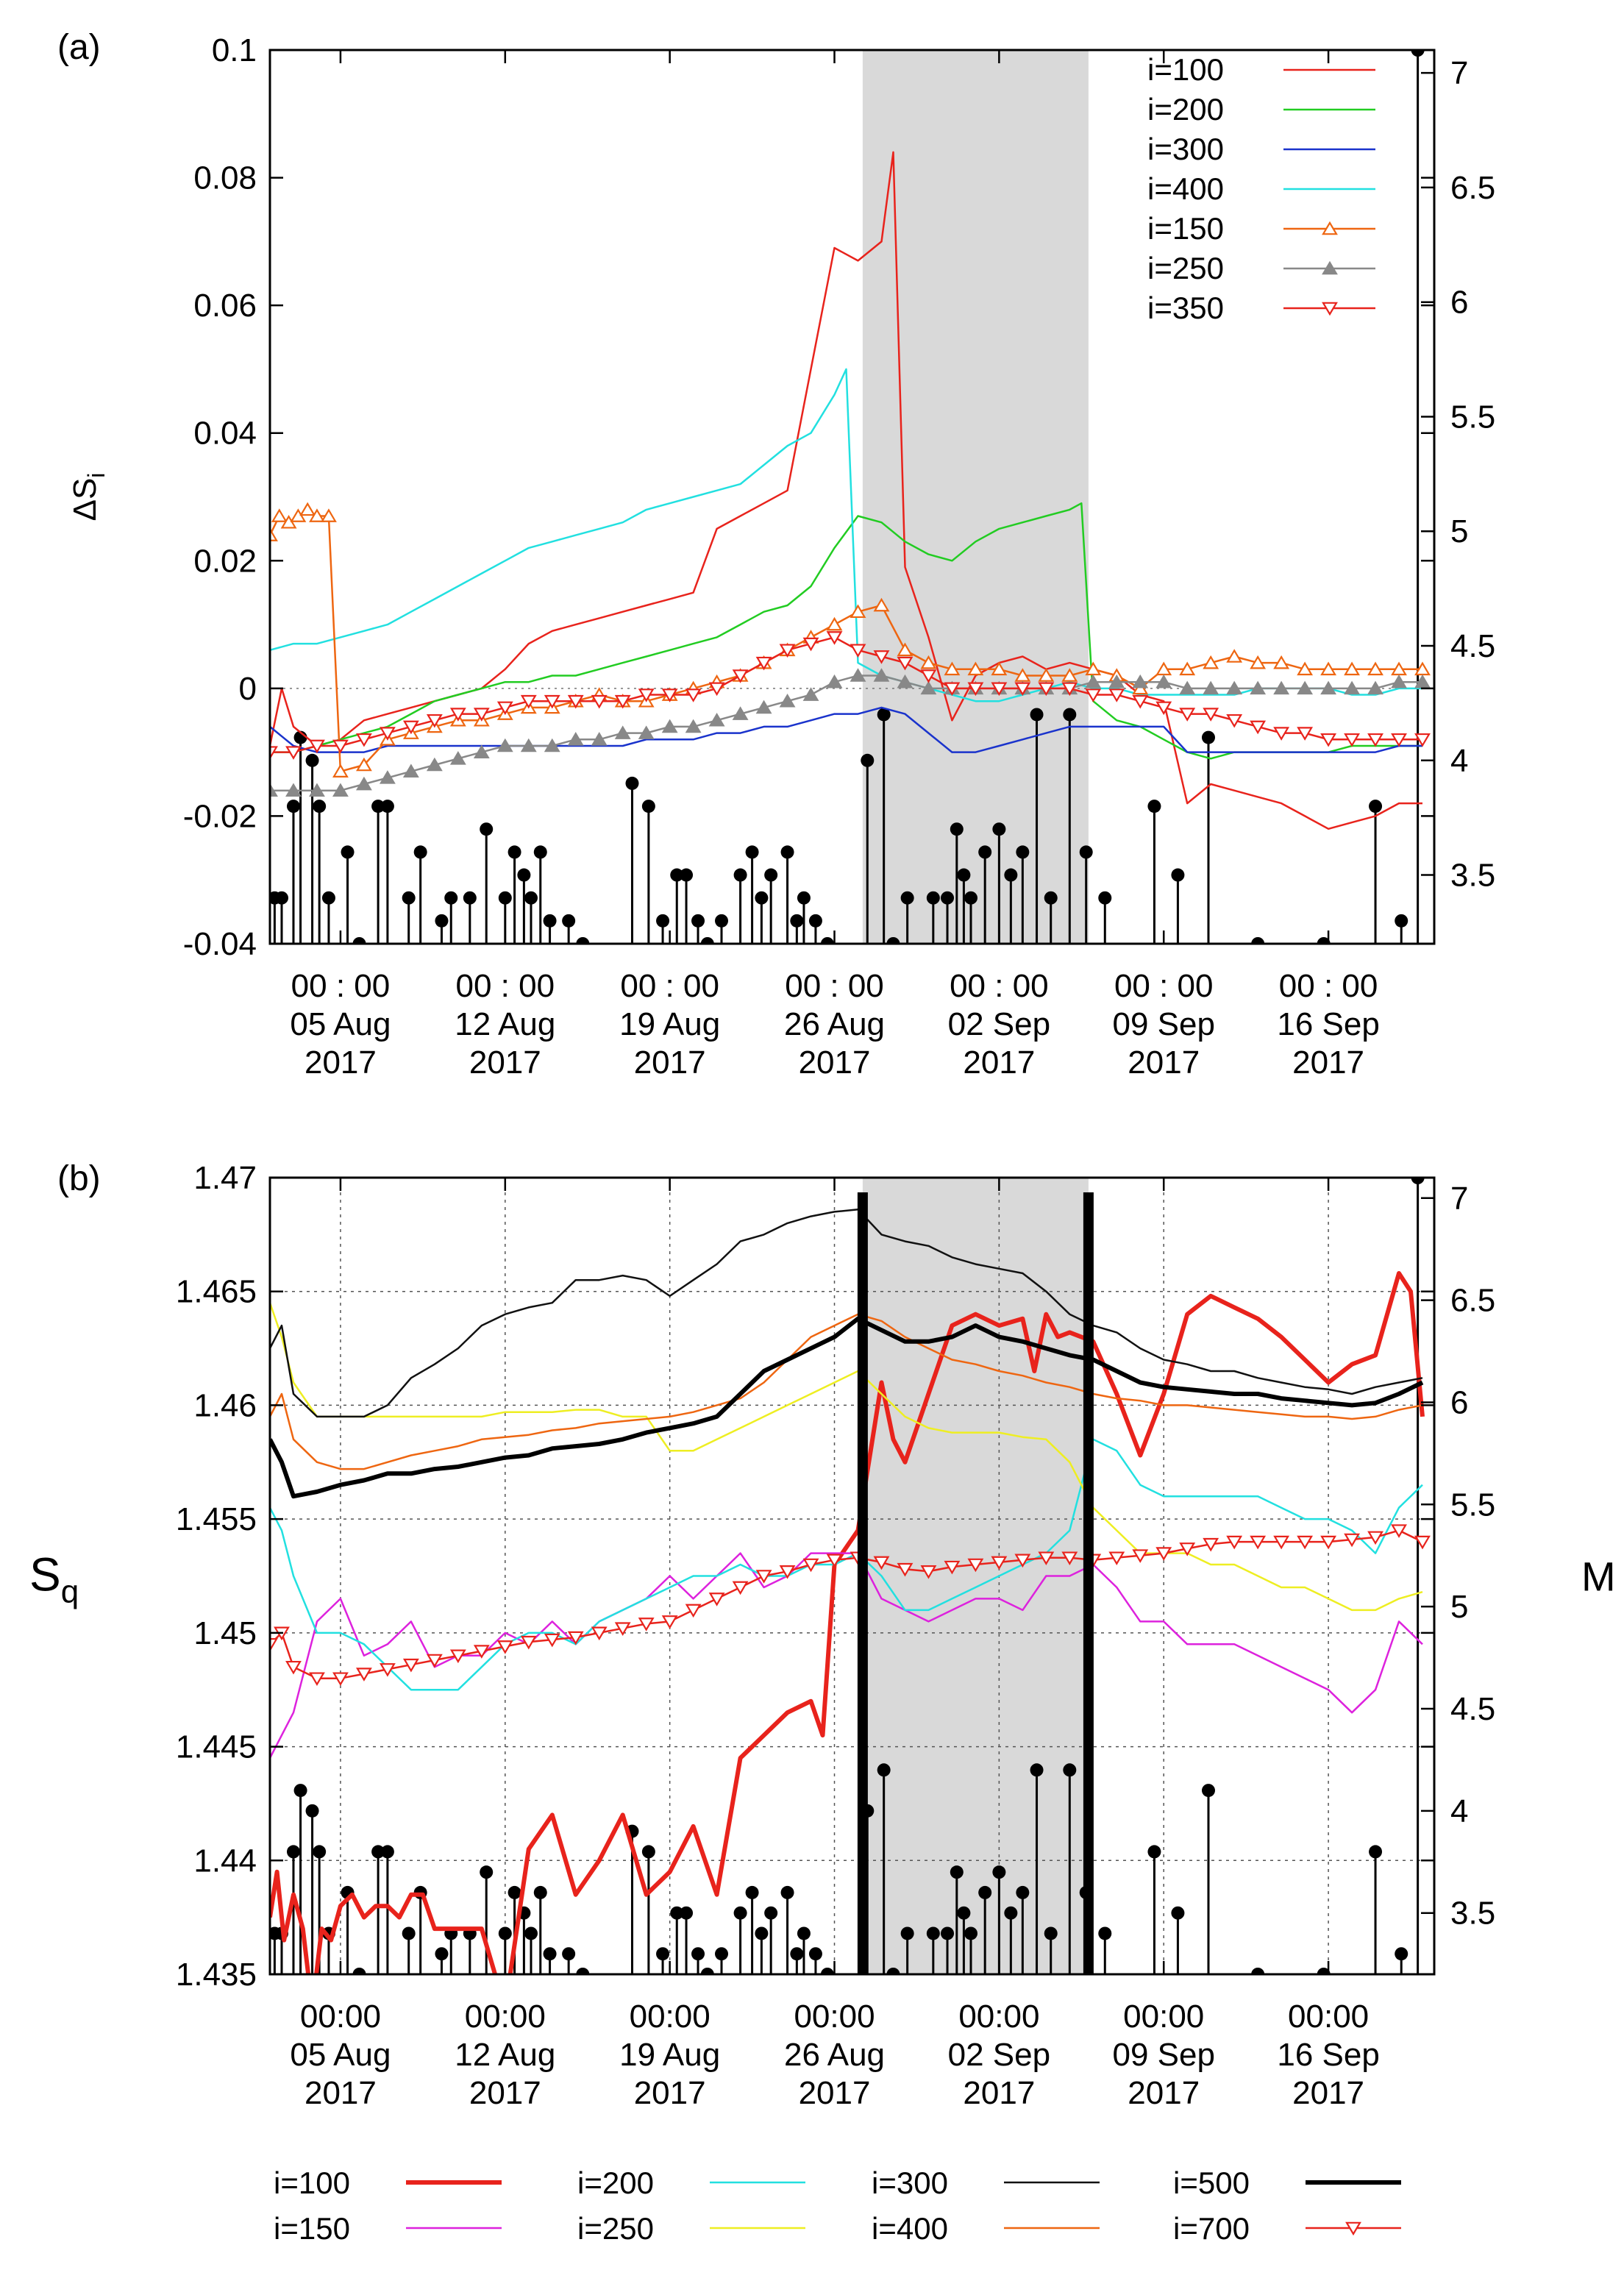  I want to click on series-line-i=500, so click(847, 1408).